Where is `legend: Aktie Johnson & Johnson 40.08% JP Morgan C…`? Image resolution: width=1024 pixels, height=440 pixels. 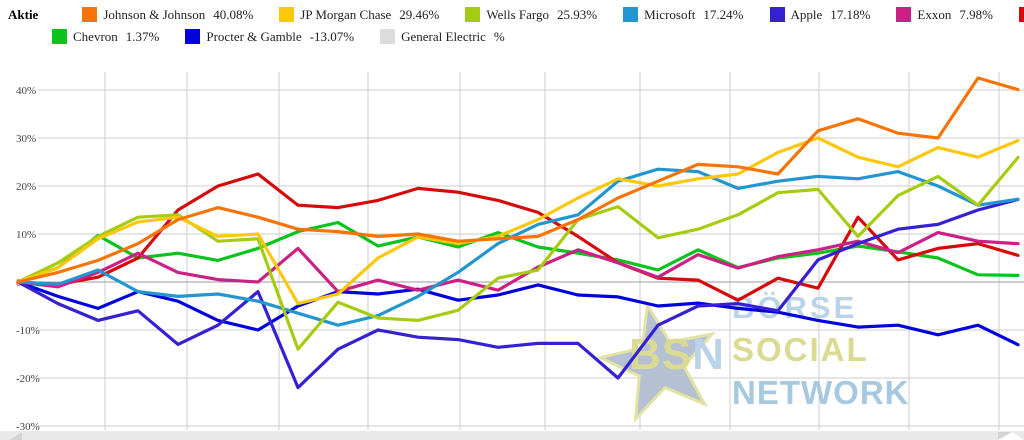 legend: Aktie Johnson & Johnson 40.08% JP Morgan C… is located at coordinates (512, 23).